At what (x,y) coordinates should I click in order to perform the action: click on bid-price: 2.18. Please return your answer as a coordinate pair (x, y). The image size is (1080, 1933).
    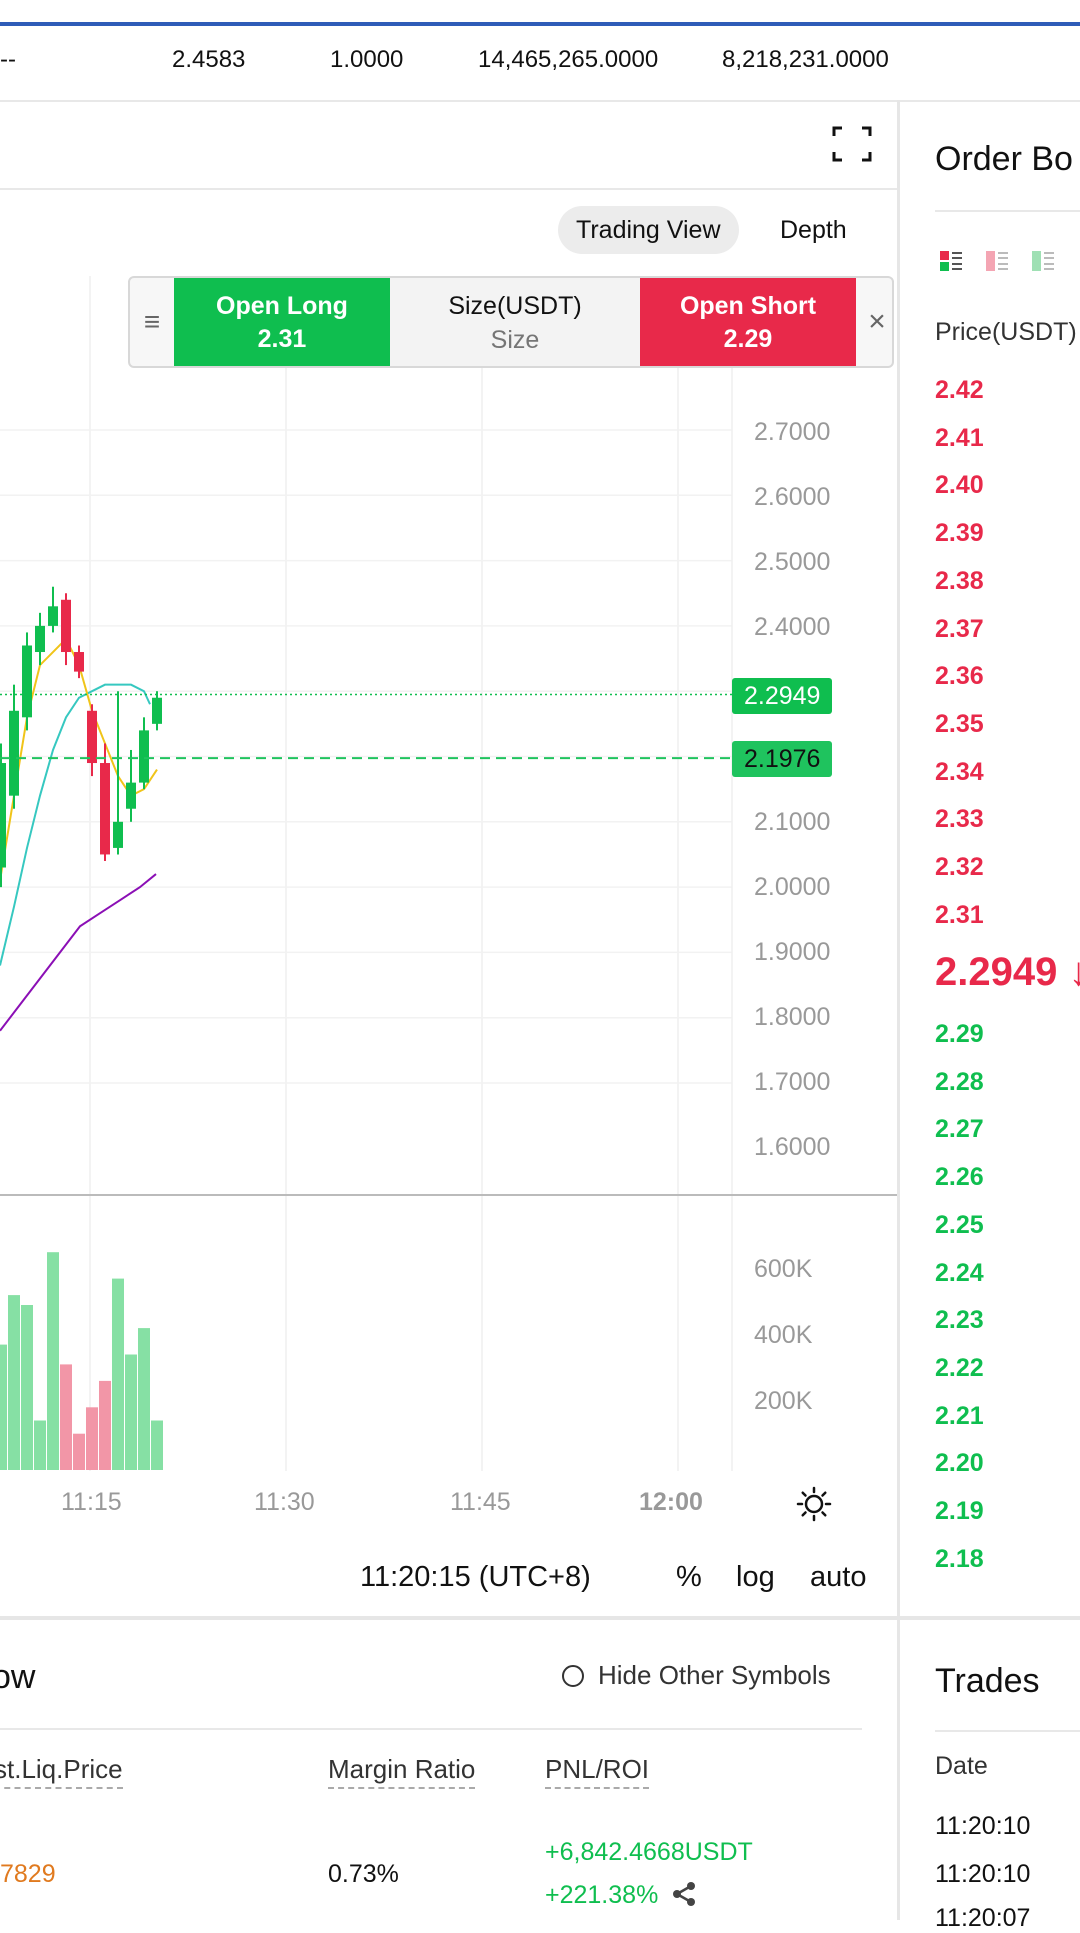
    Looking at the image, I should click on (959, 1558).